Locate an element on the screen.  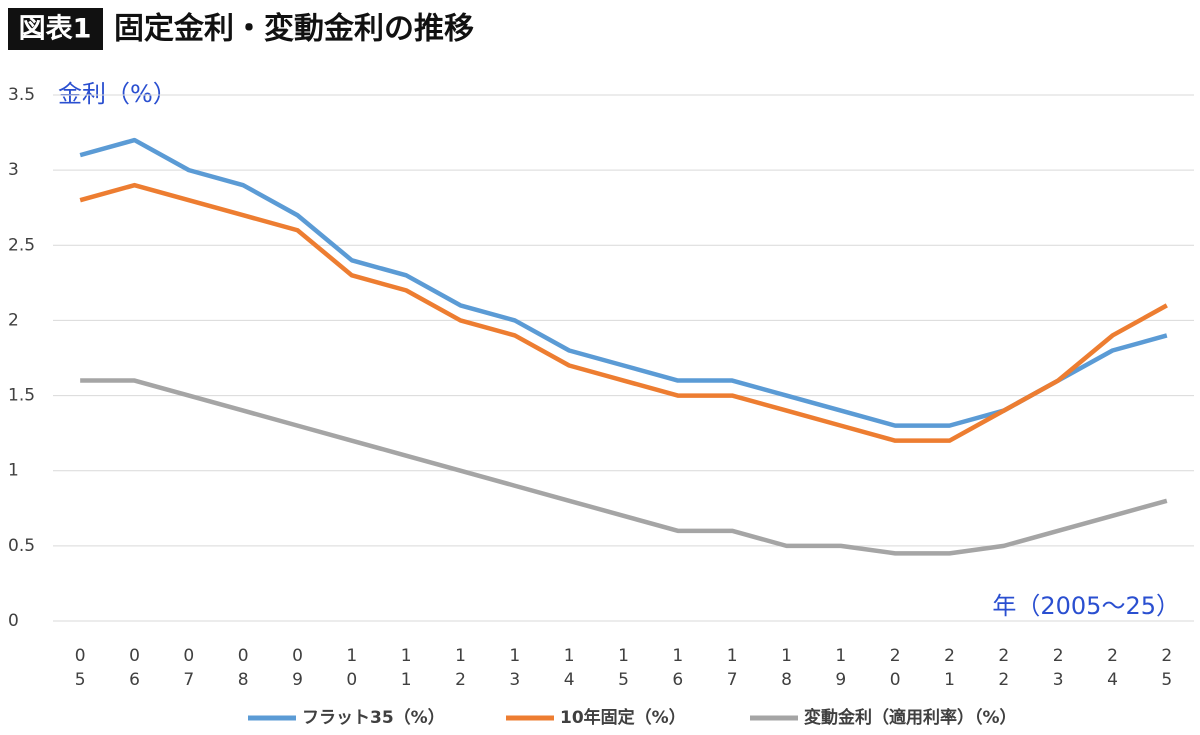
x-tick-label: 06 is located at coordinates (135, 670).